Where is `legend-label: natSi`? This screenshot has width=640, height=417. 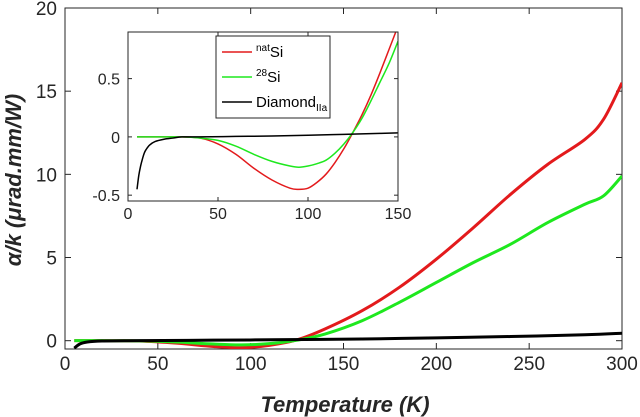 legend-label: natSi is located at coordinates (269, 52).